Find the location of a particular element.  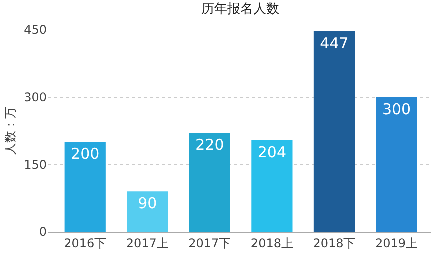

y-tick-label: 300 is located at coordinates (35, 97).